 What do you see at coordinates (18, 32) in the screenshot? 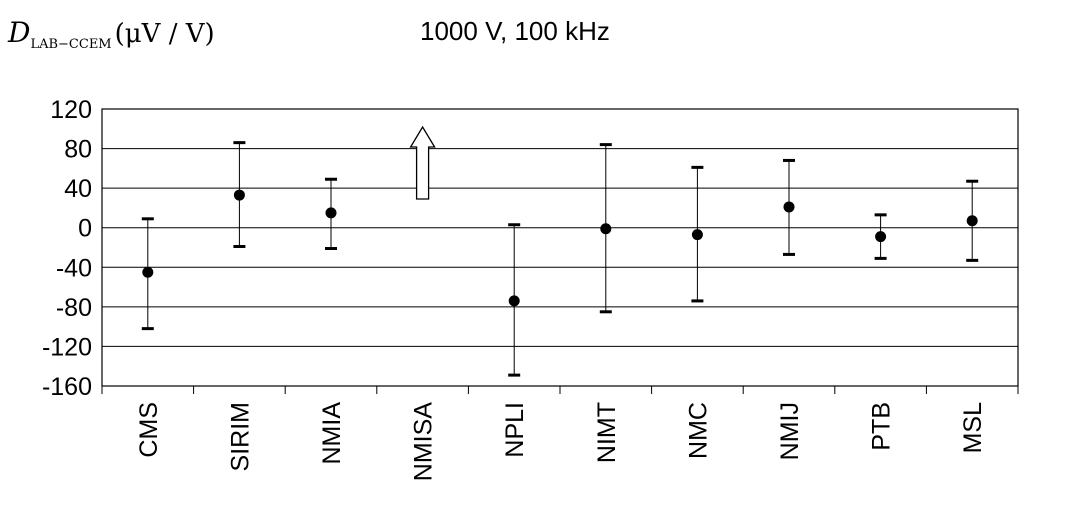
I see `y-axis-label-symbol: D` at bounding box center [18, 32].